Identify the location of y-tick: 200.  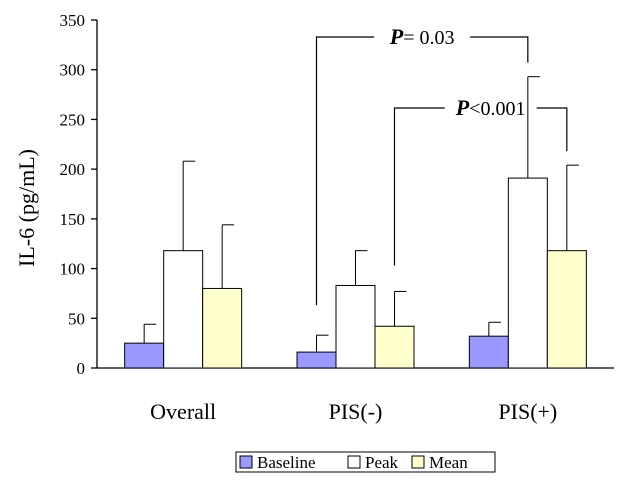
(78, 169).